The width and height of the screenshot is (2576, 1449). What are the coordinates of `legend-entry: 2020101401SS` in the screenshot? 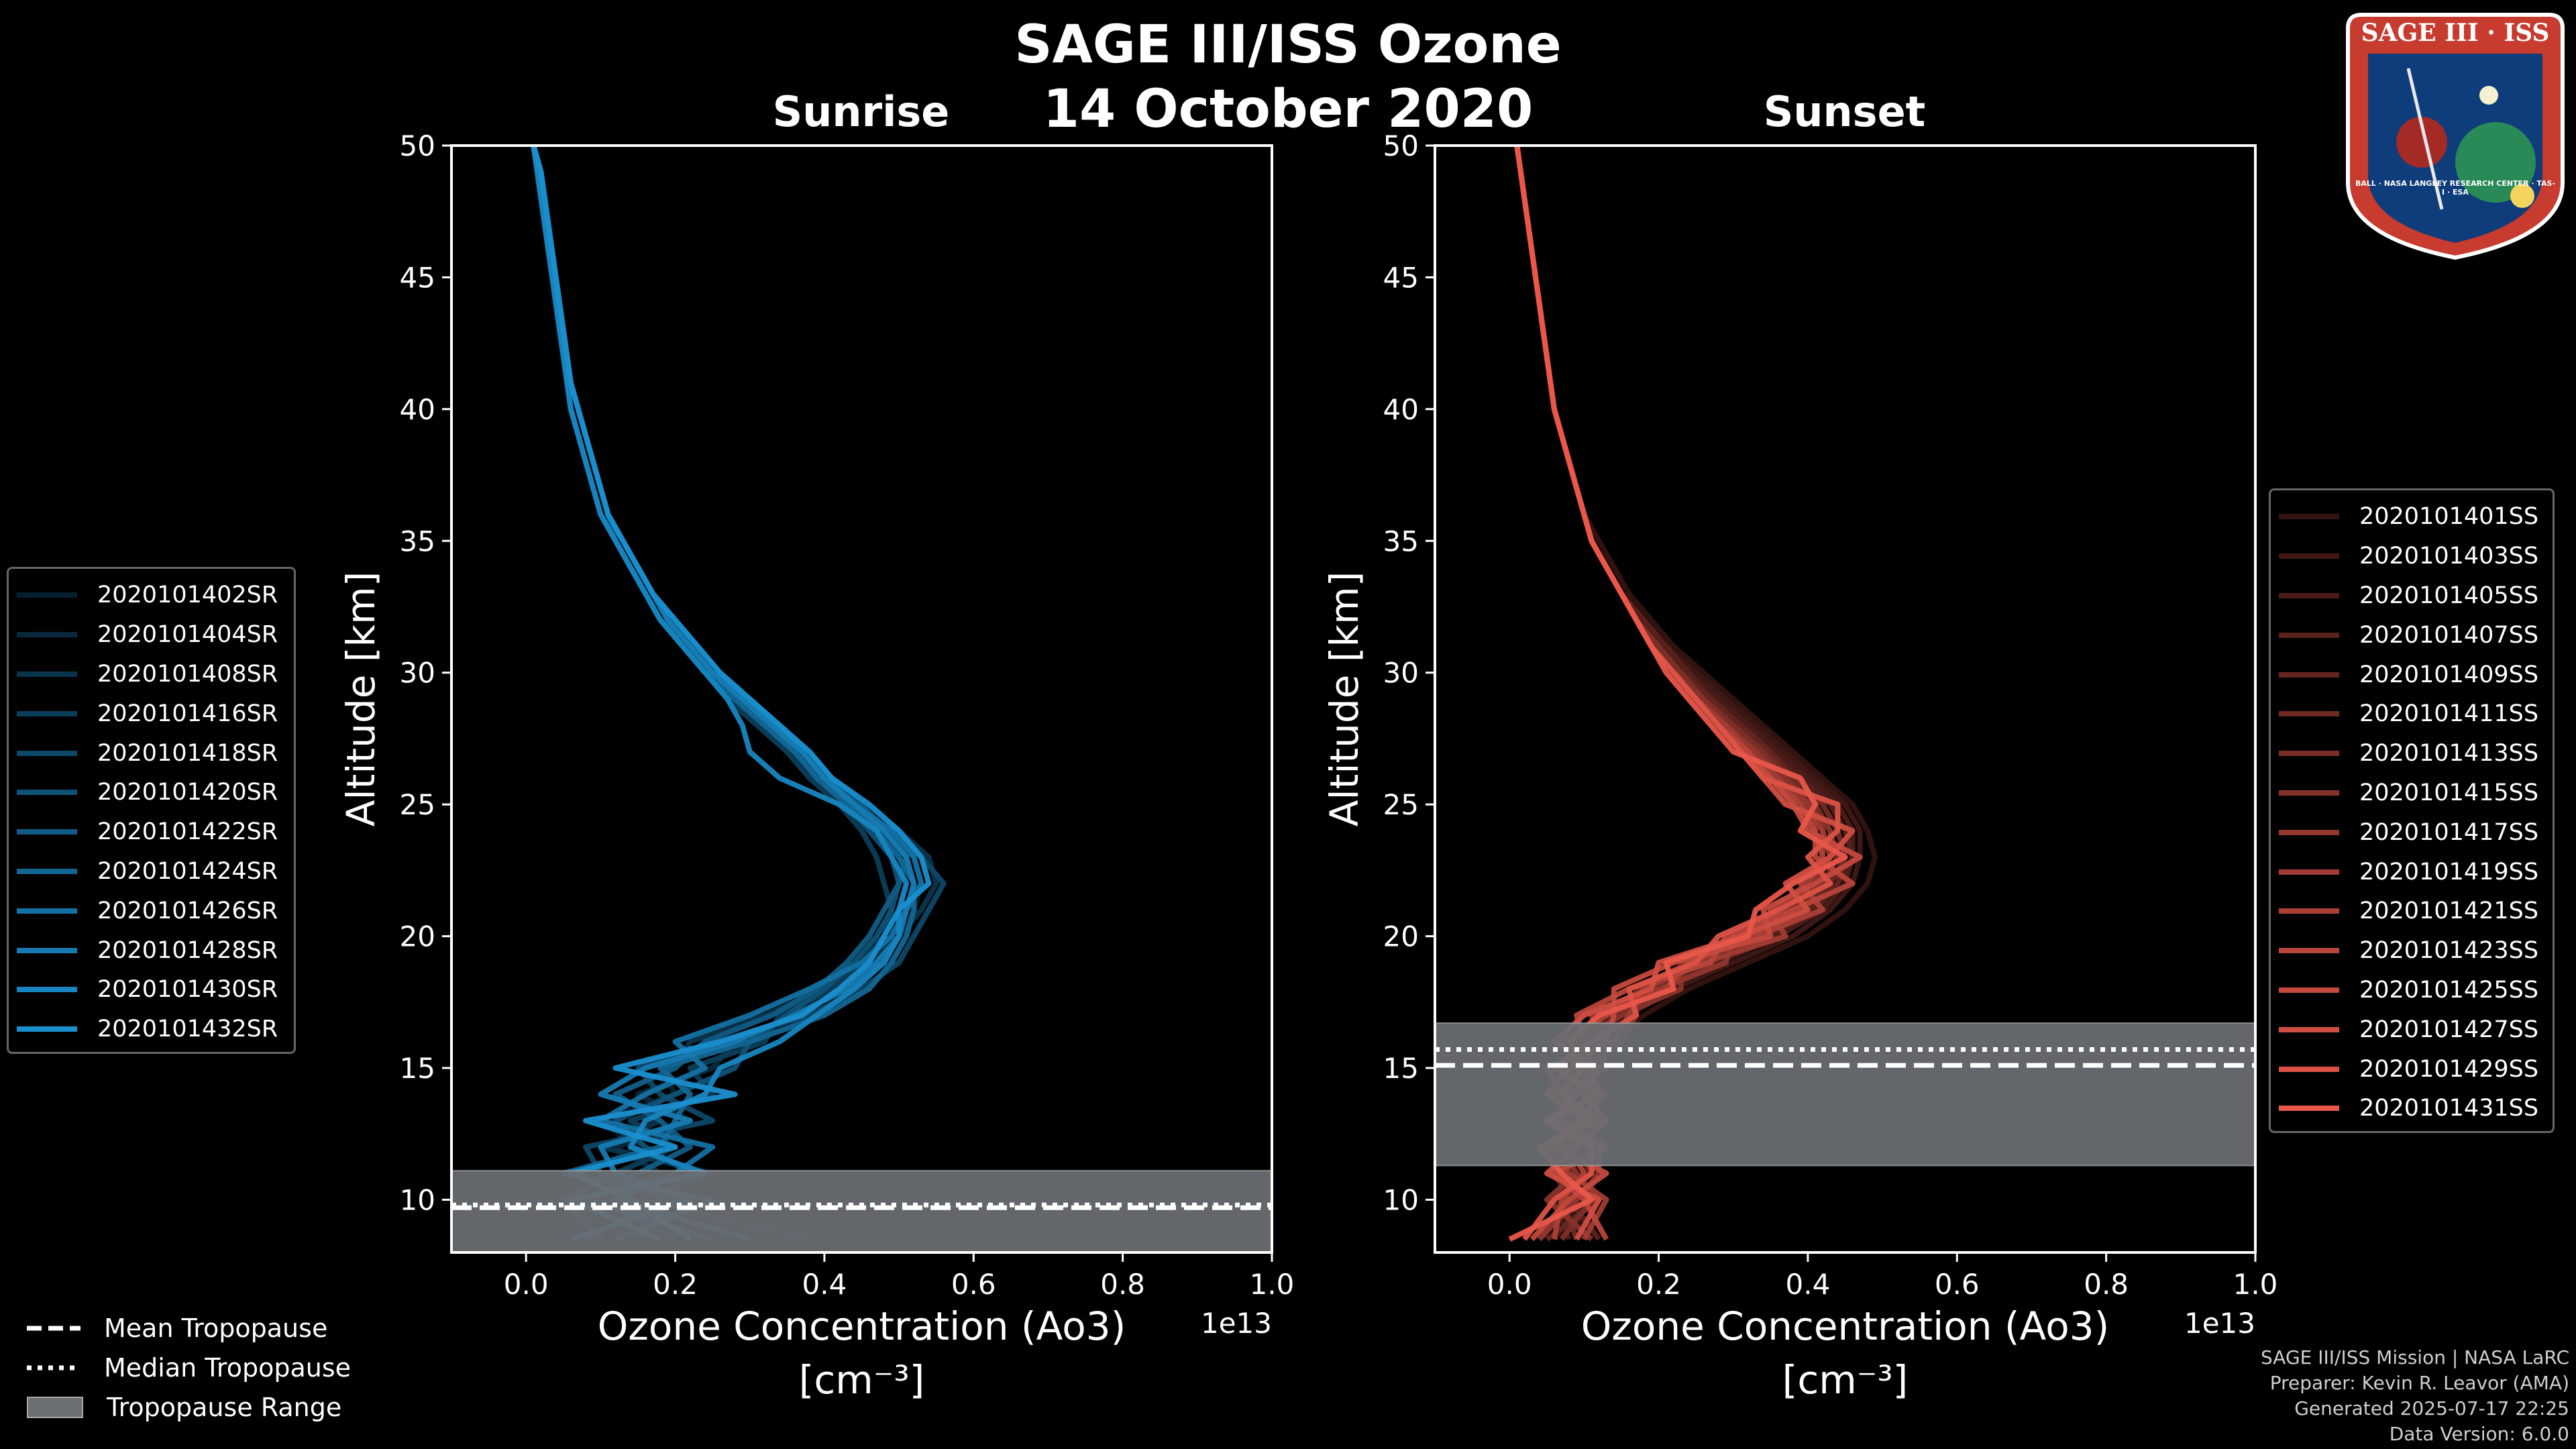 It's located at (2412, 517).